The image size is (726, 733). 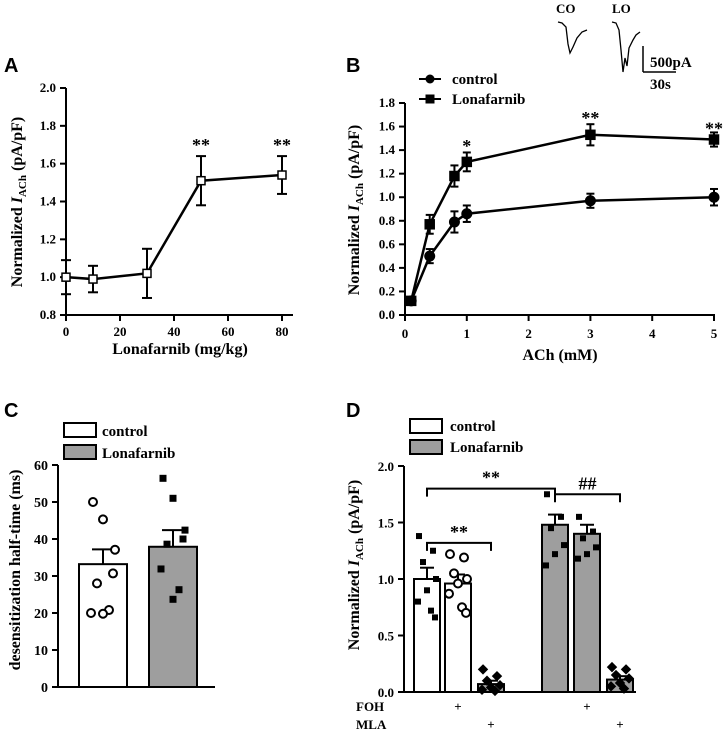 I want to click on bar-lonafarnib, so click(x=173, y=617).